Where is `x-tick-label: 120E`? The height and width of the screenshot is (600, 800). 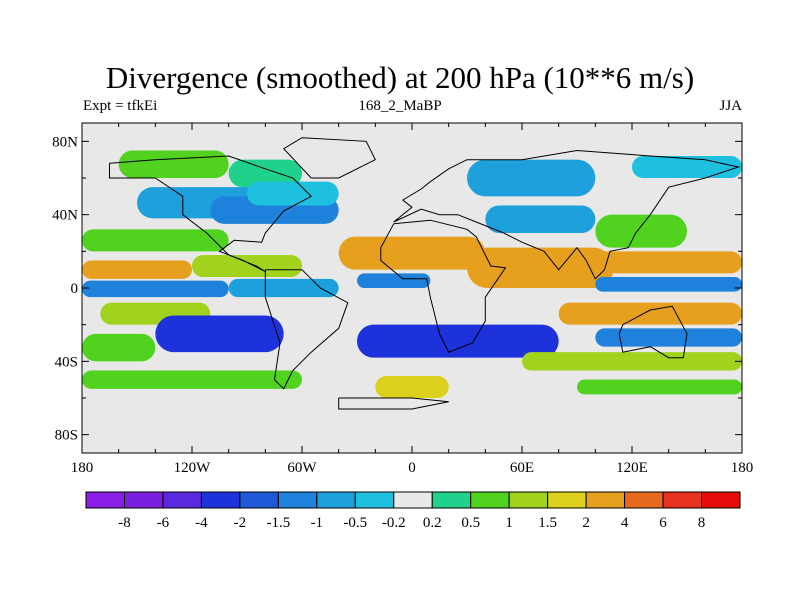
x-tick-label: 120E is located at coordinates (632, 468).